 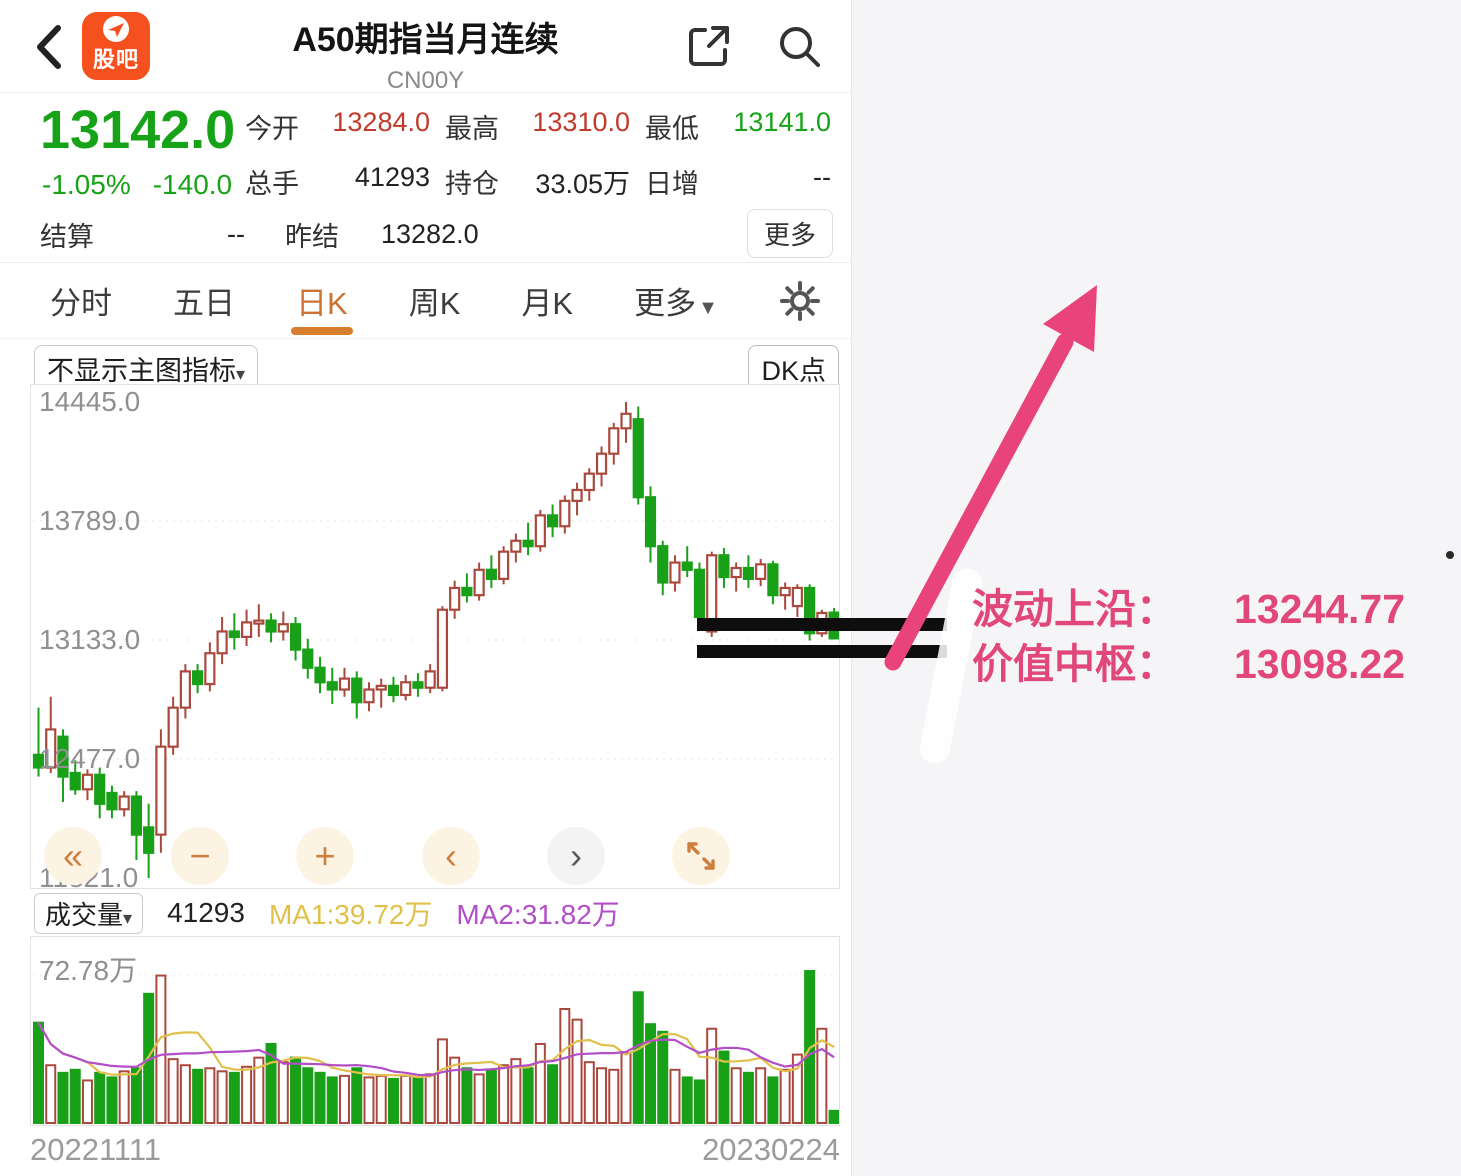 I want to click on quote-field-open-interest: 持仓 33.05万, so click(x=537, y=184).